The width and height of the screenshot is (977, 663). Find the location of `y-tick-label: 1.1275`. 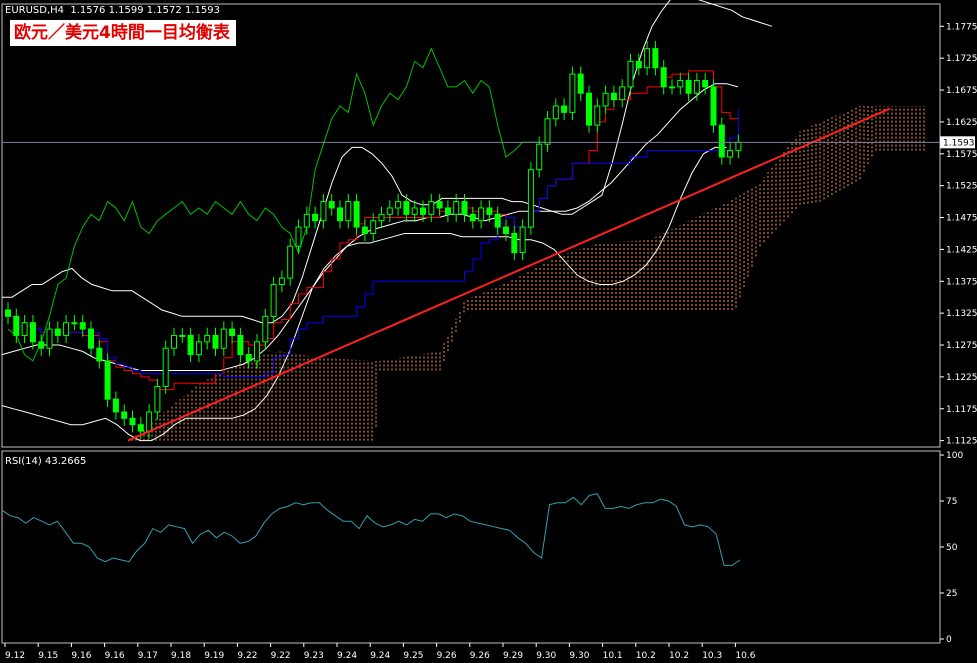

y-tick-label: 1.1275 is located at coordinates (961, 346).